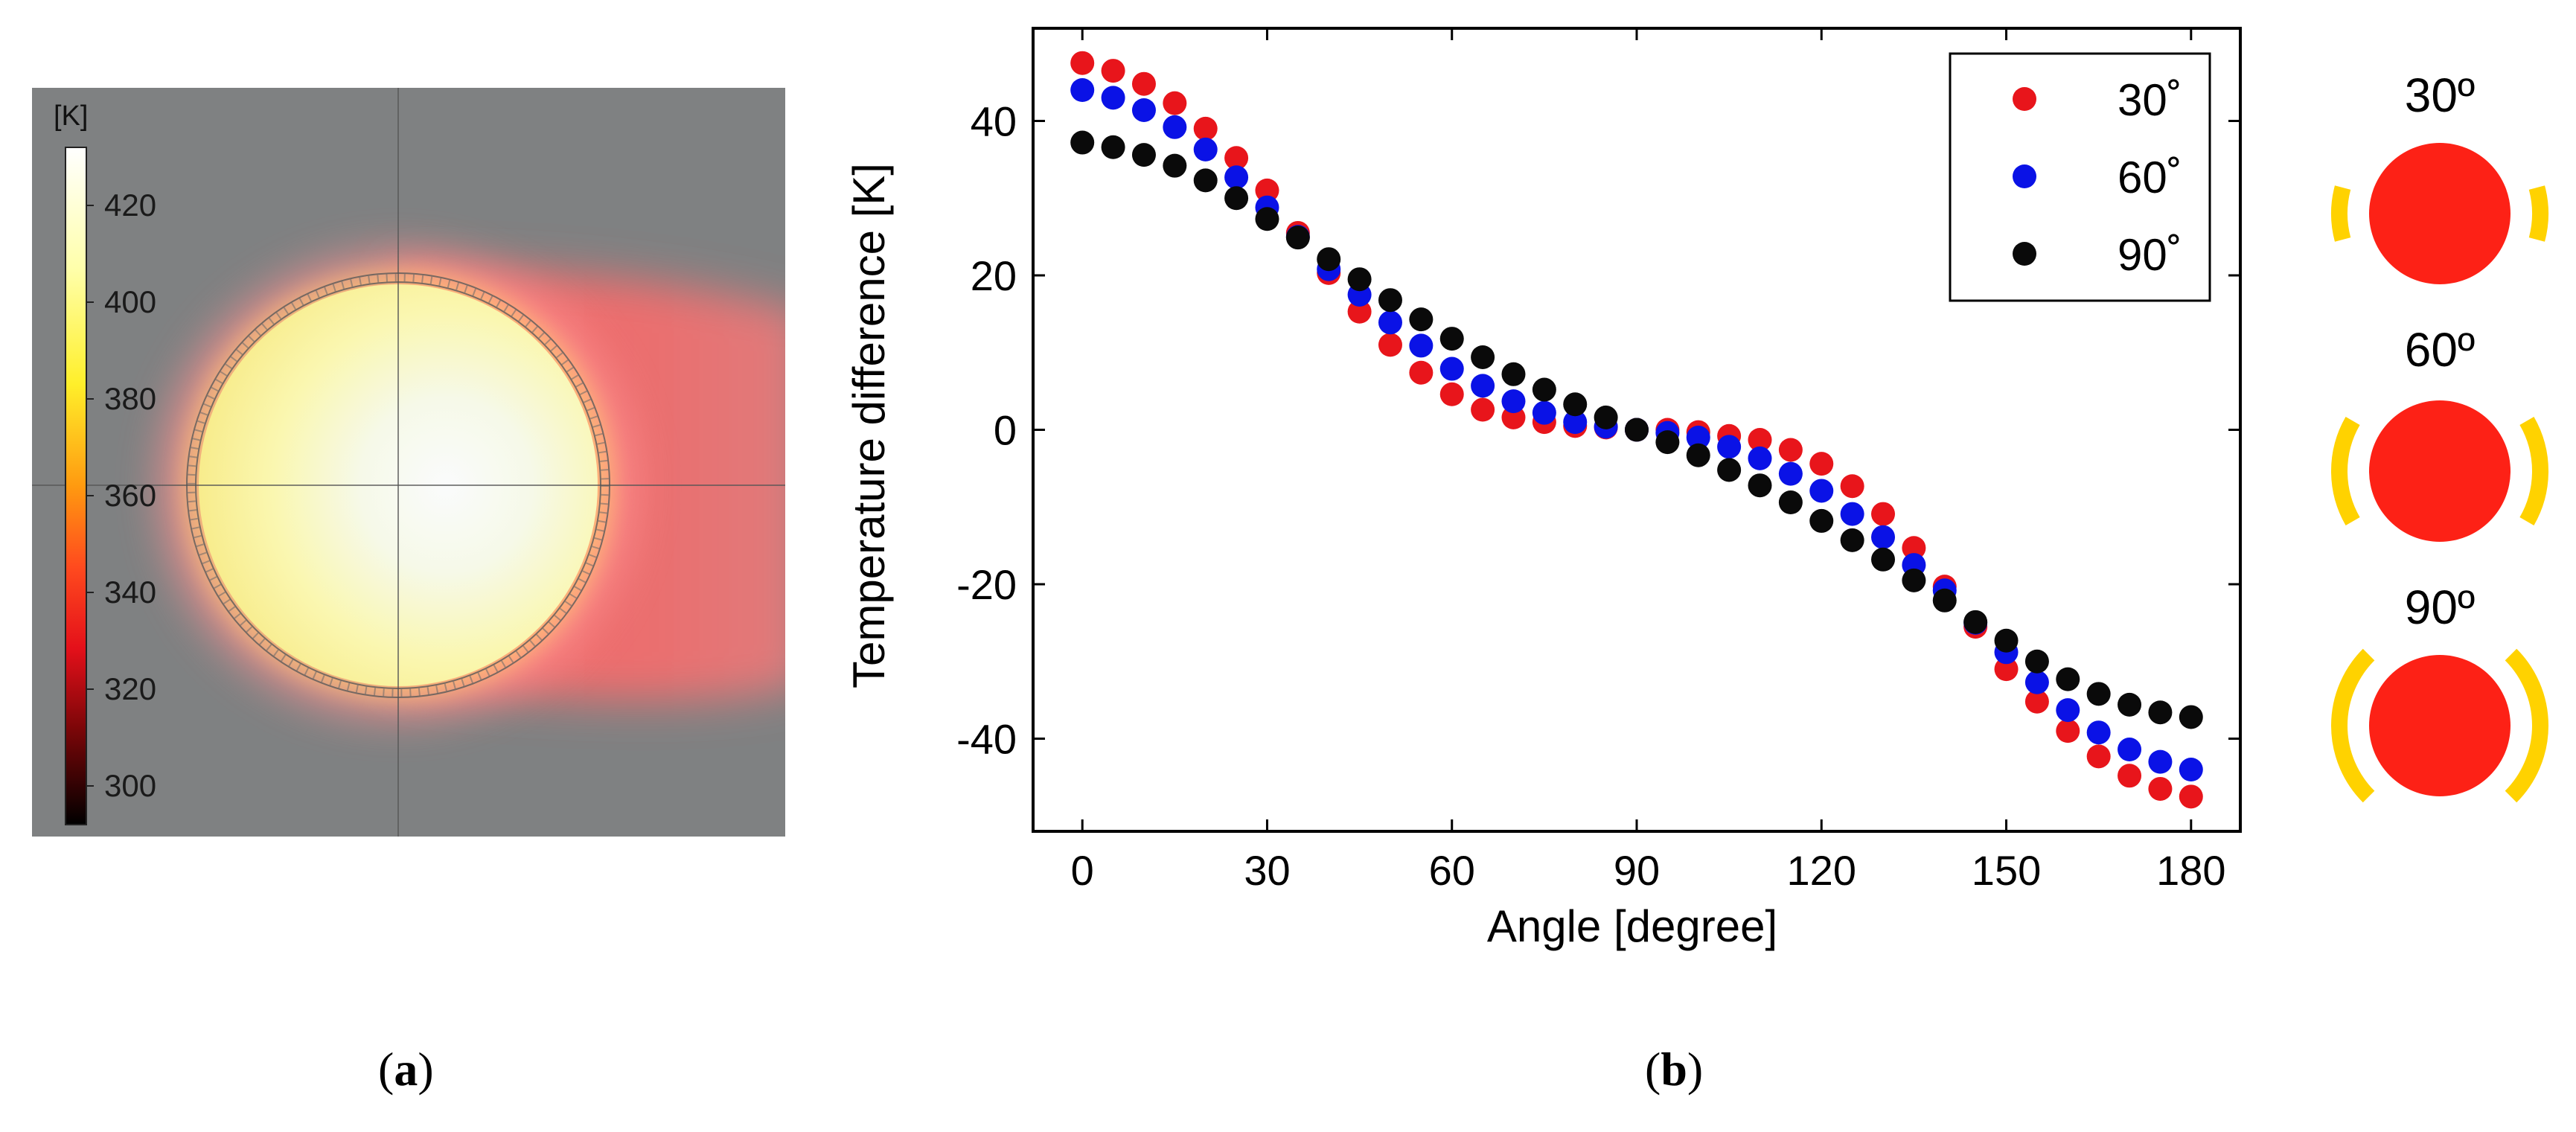 The image size is (2576, 1132). I want to click on y-tick-label: -40, so click(987, 739).